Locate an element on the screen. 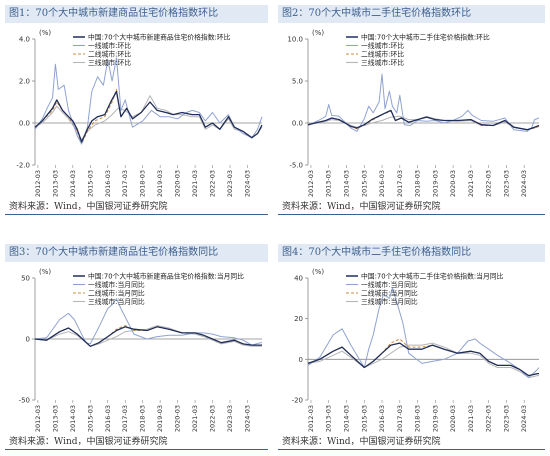 Image resolution: width=550 pixels, height=456 pixels. y-tick-label: 20 is located at coordinates (298, 319).